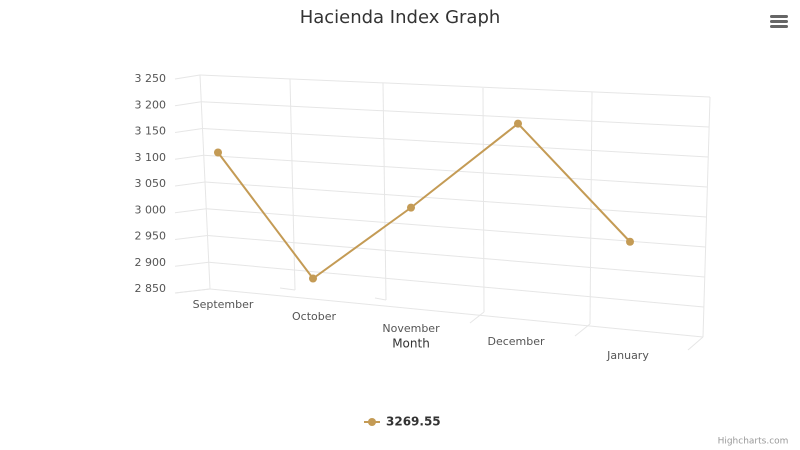 The image size is (800, 450). What do you see at coordinates (753, 442) in the screenshot?
I see `credits: Highcharts.com` at bounding box center [753, 442].